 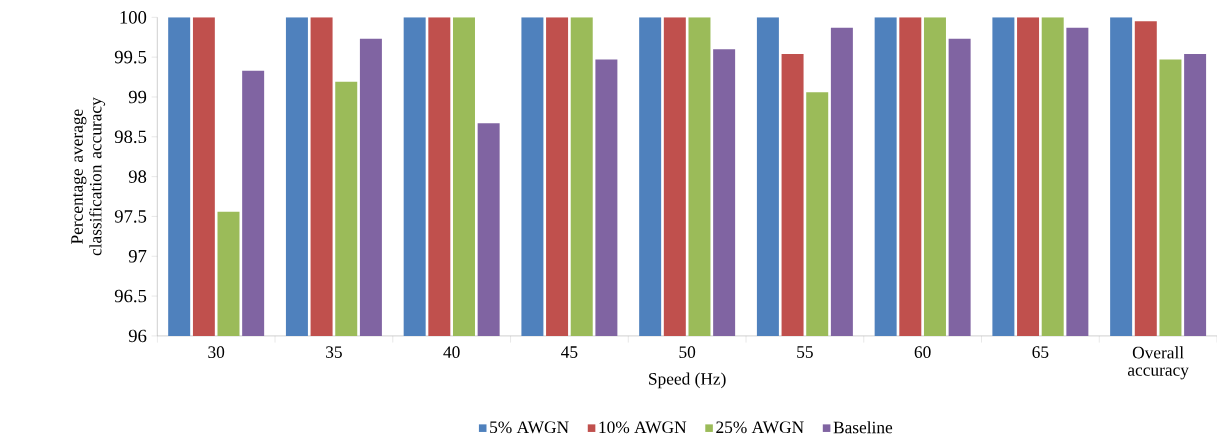 What do you see at coordinates (687, 380) in the screenshot?
I see `x-axis-title: Speed (Hz)` at bounding box center [687, 380].